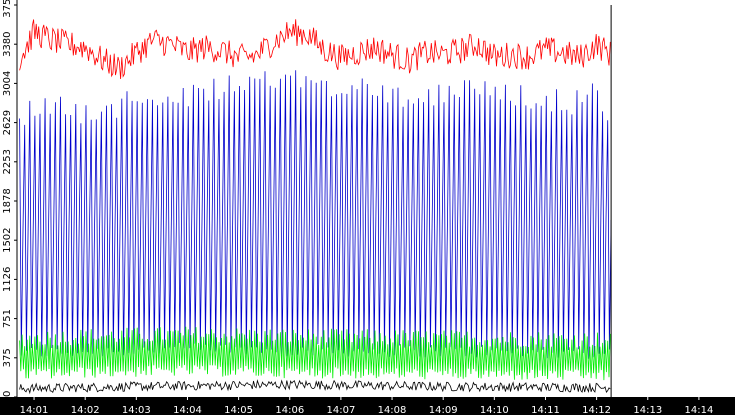  What do you see at coordinates (315, 353) in the screenshot?
I see `series-green-line` at bounding box center [315, 353].